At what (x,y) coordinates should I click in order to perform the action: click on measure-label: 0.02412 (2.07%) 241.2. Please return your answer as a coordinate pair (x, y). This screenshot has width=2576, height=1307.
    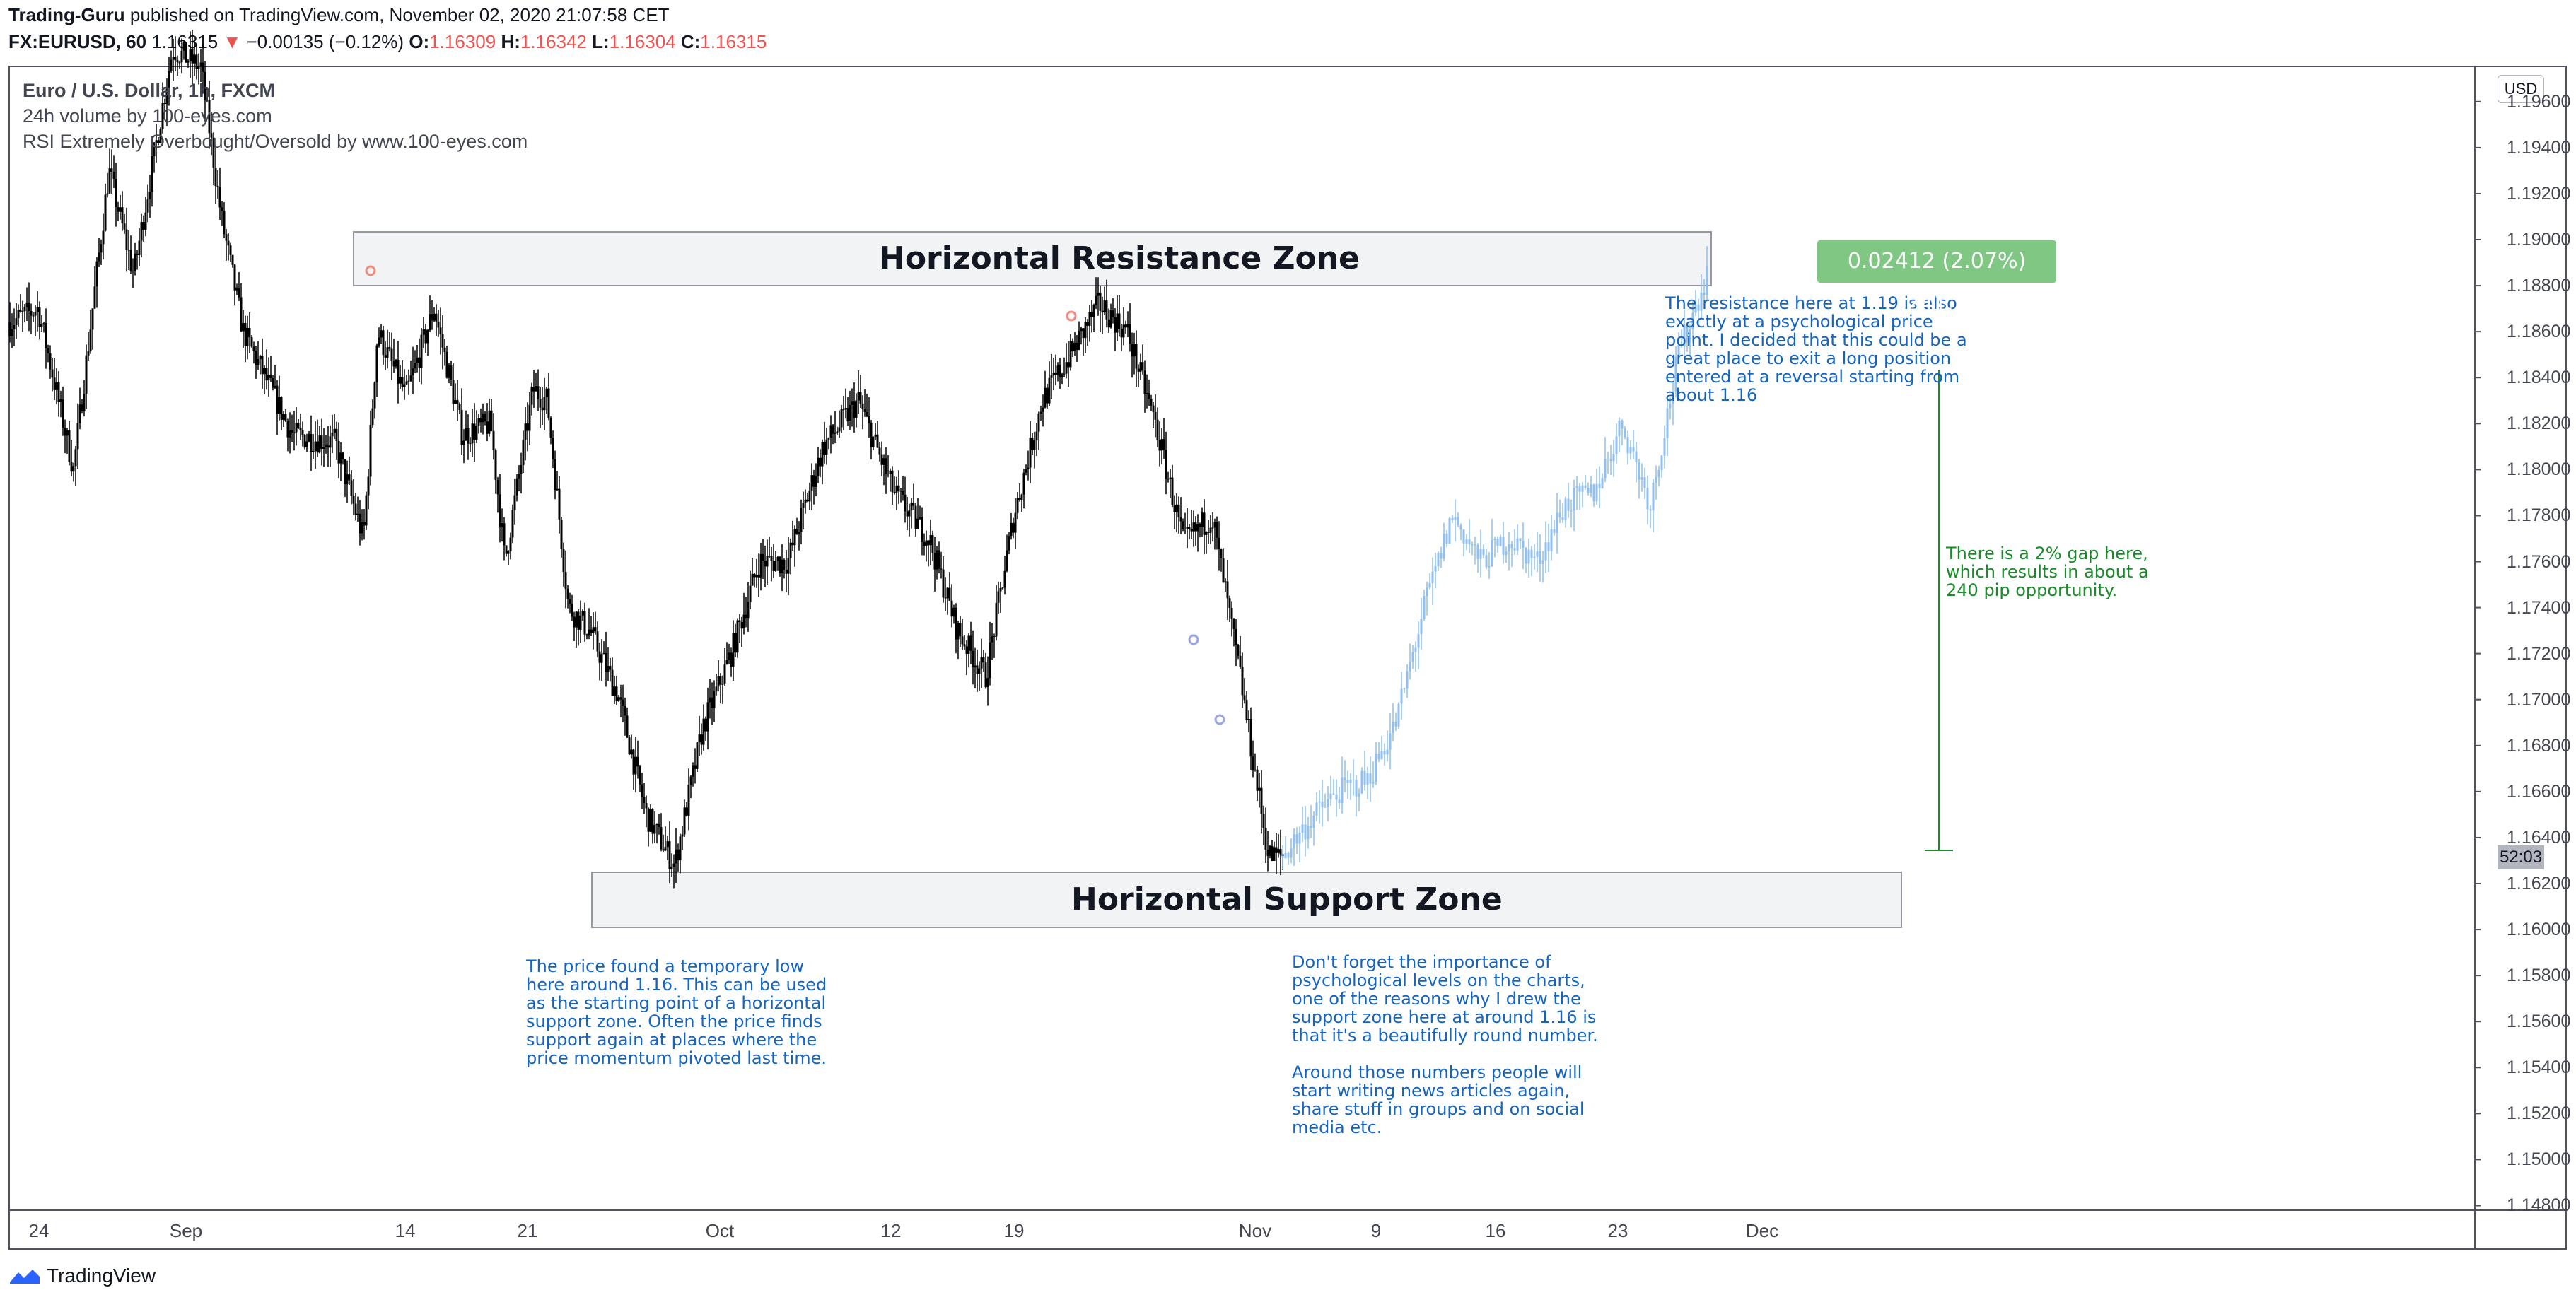
    Looking at the image, I should click on (1936, 278).